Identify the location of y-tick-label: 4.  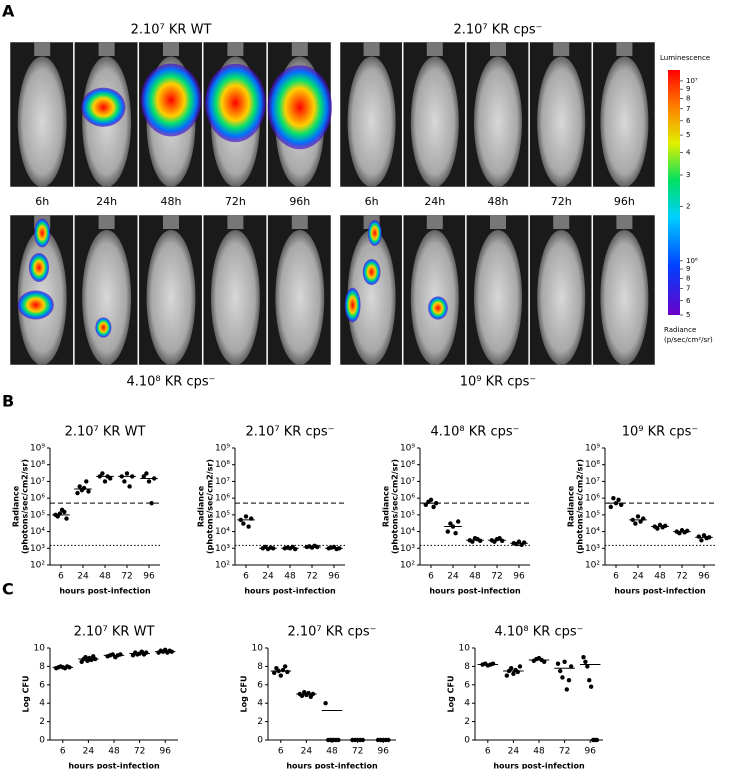
(467, 704).